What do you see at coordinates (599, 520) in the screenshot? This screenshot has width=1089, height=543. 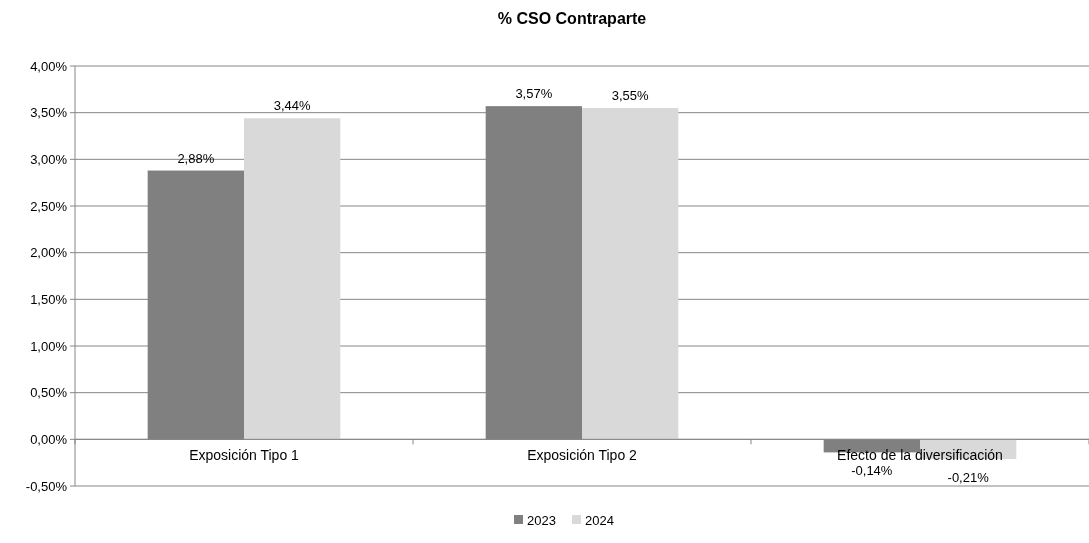 I see `legend-label: 2024` at bounding box center [599, 520].